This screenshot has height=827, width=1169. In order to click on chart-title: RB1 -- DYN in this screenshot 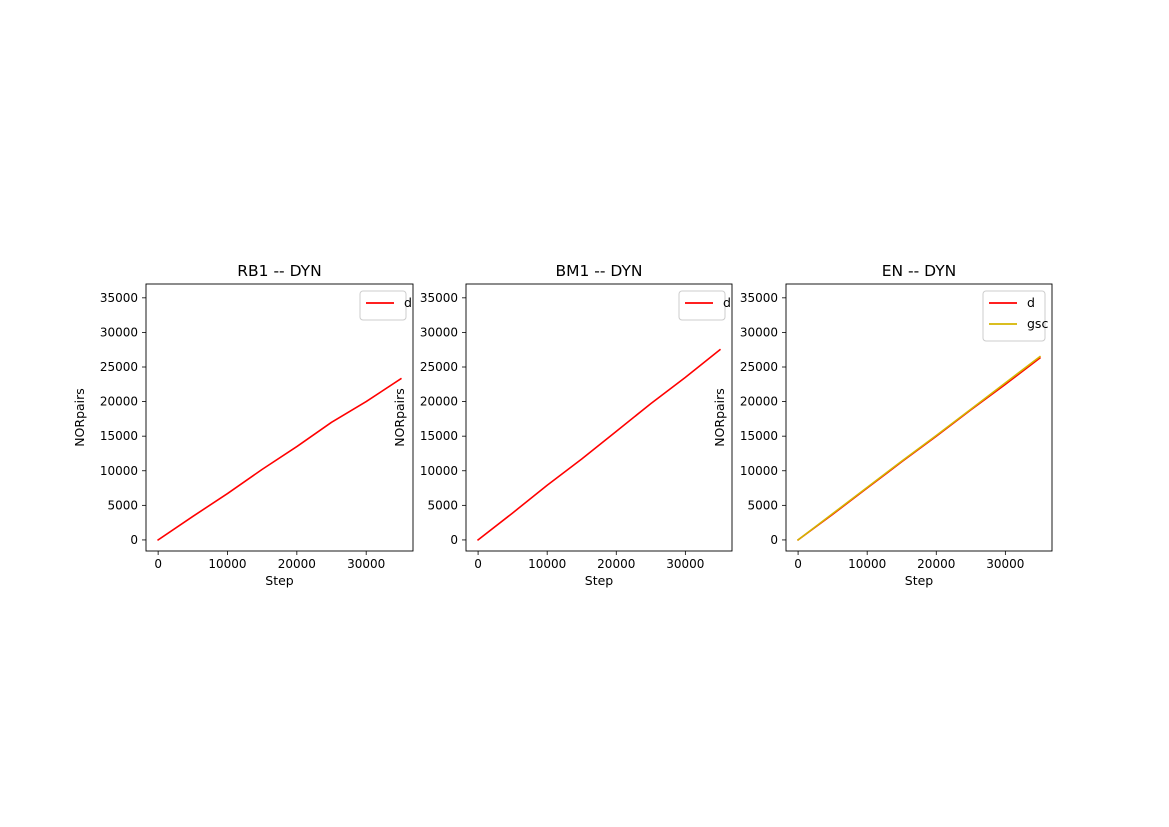, I will do `click(279, 271)`.